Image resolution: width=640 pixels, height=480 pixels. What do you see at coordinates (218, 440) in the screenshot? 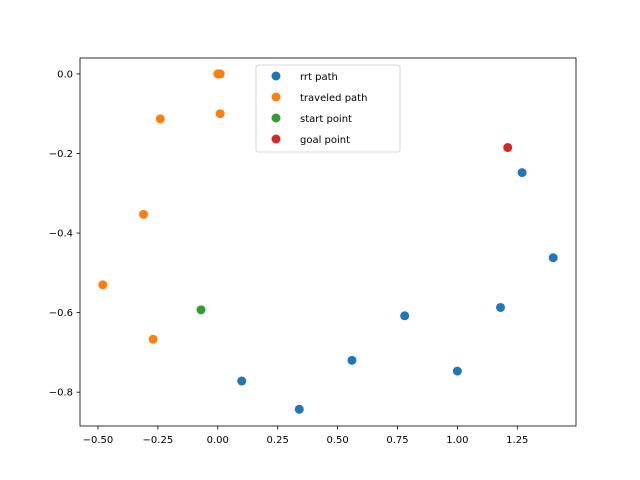
I see `x-tick-label: 0.00` at bounding box center [218, 440].